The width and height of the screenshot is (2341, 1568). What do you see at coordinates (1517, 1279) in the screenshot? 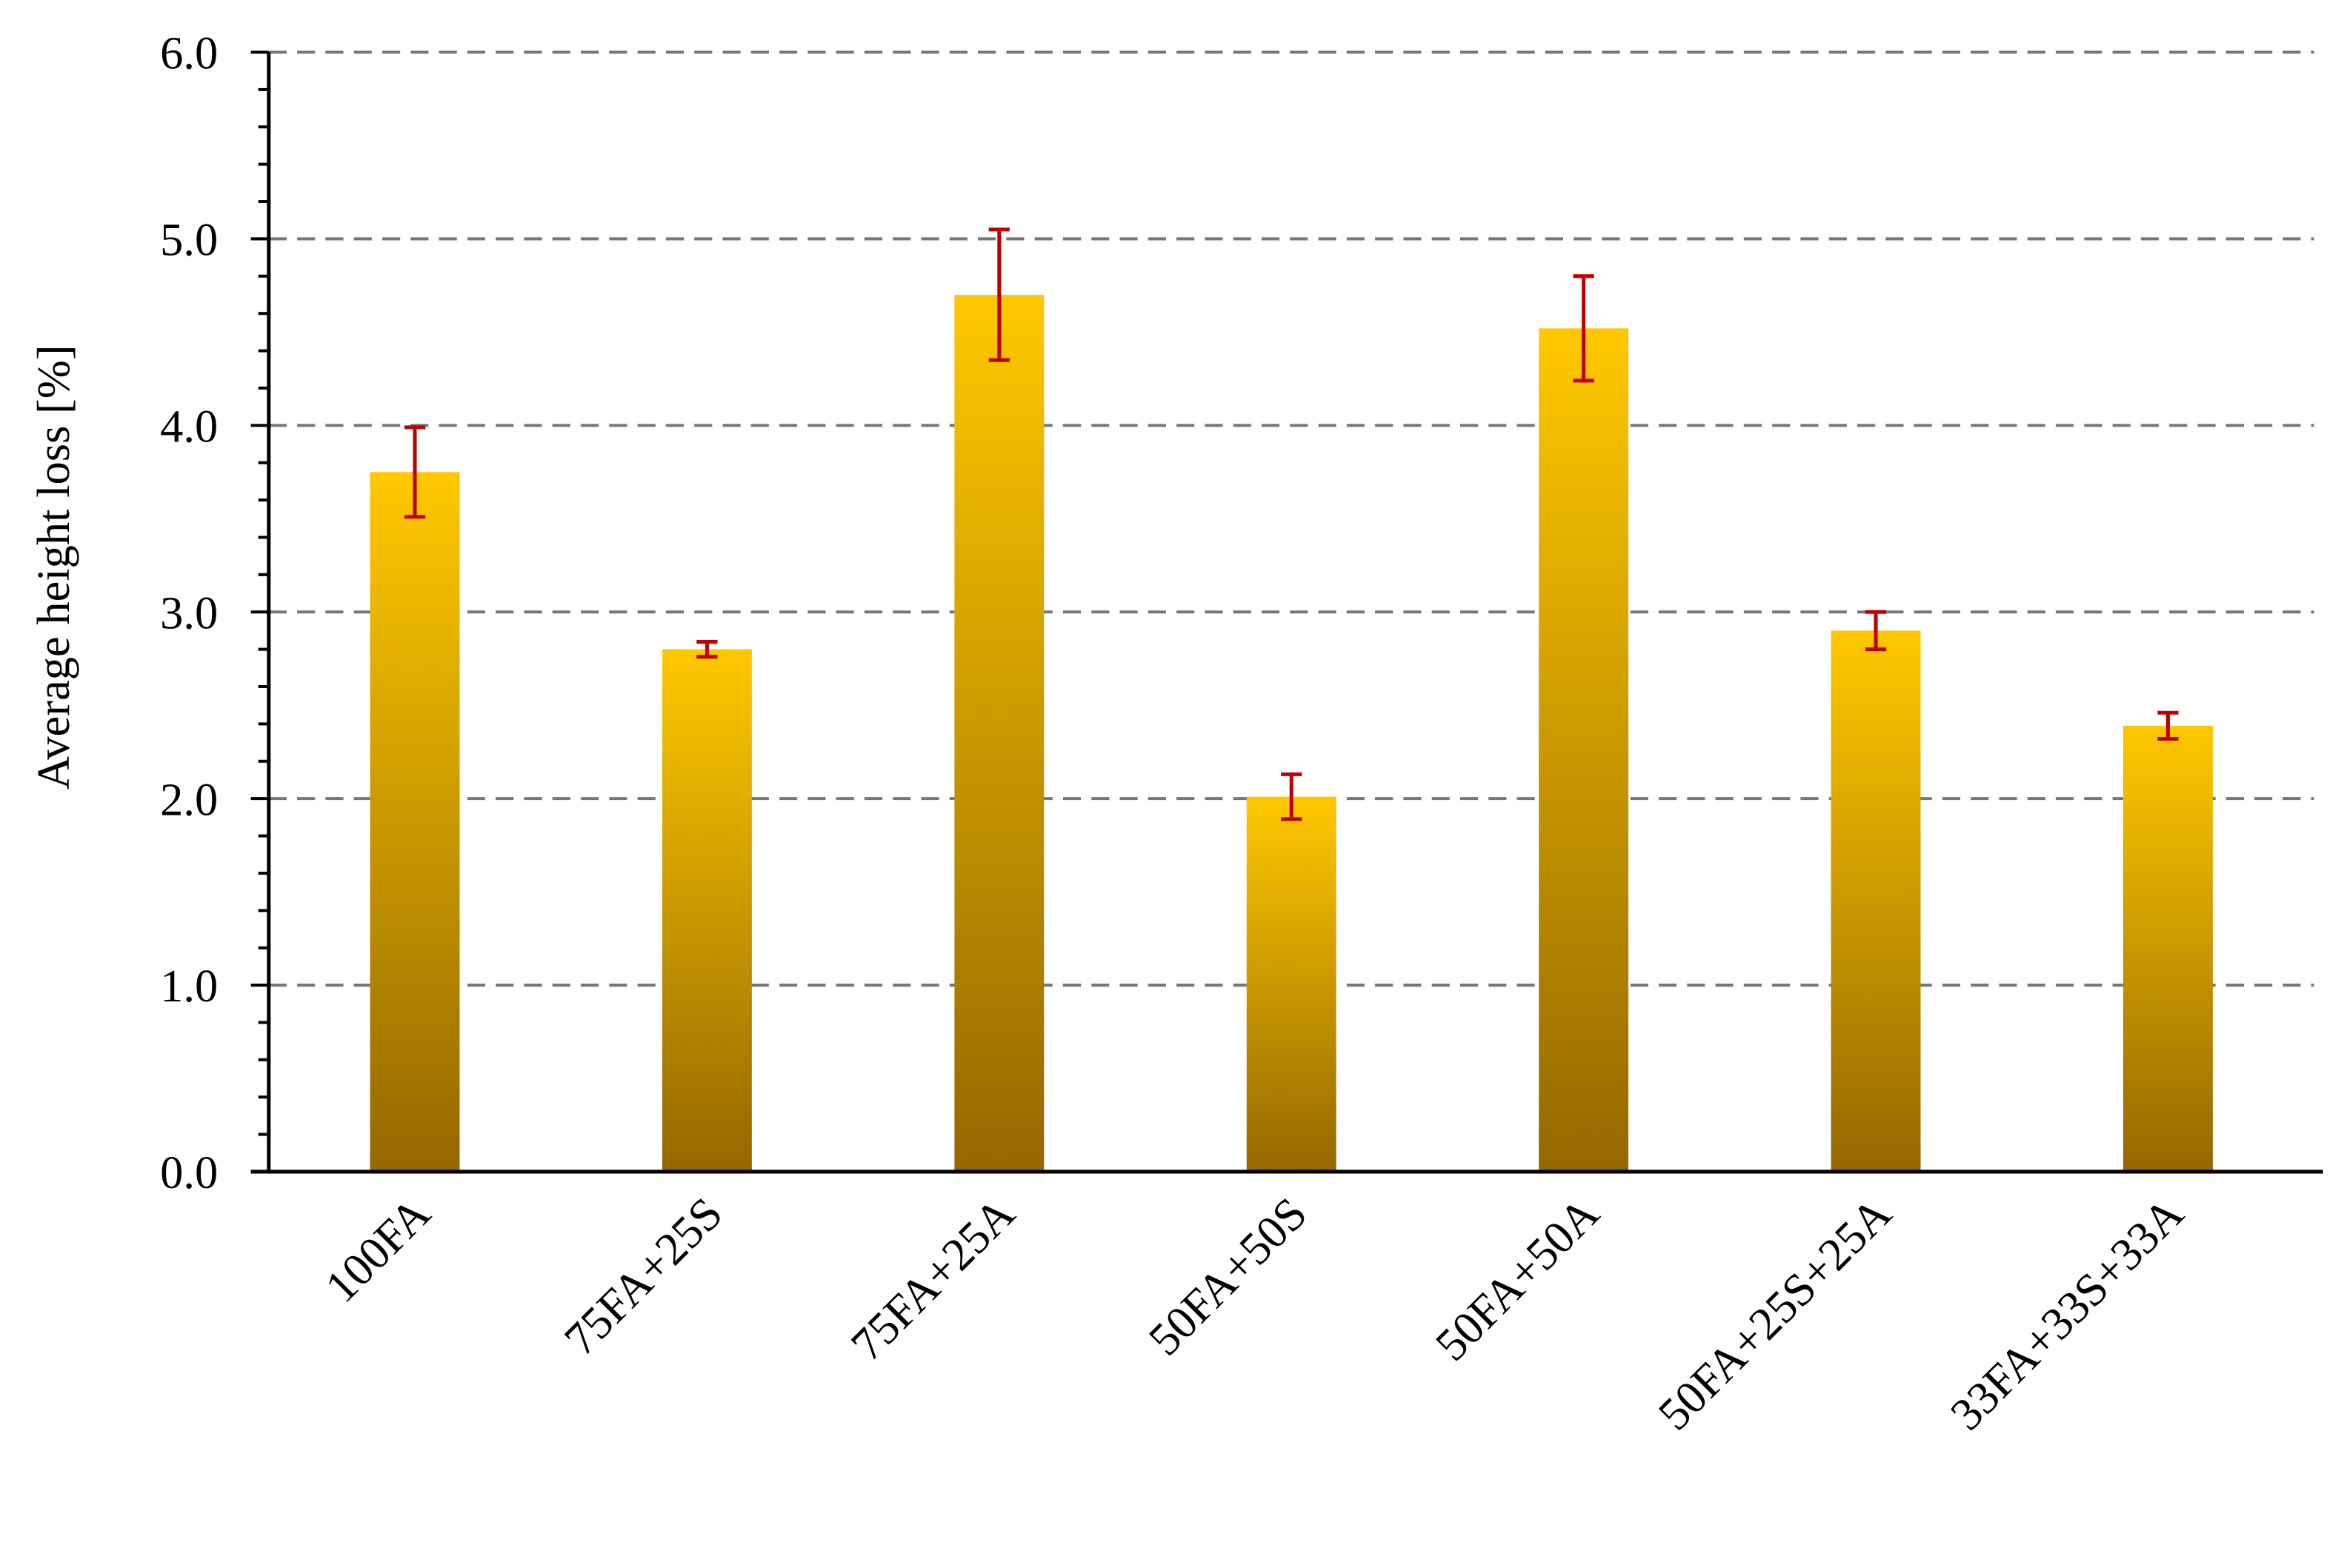
I see `x-tick-label: 50FA+50A` at bounding box center [1517, 1279].